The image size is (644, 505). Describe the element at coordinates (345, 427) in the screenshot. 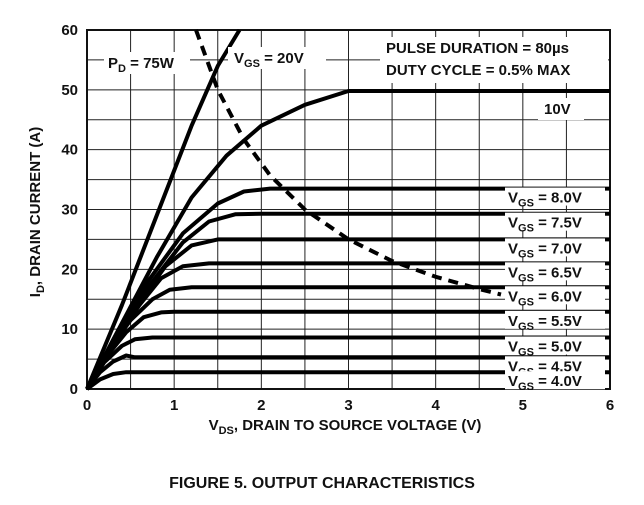

I see `x-axis-label: VDS, DRAIN TO SOURCE VOLTAGE (V)` at that location.